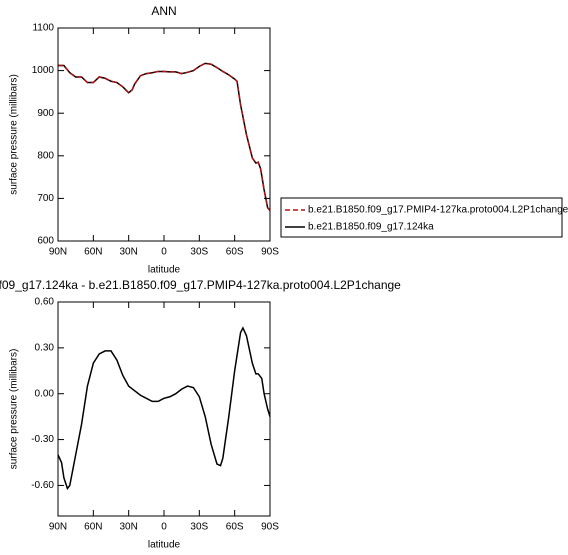 This screenshot has height=555, width=568. What do you see at coordinates (45, 113) in the screenshot?
I see `y-tick-label: 900` at bounding box center [45, 113].